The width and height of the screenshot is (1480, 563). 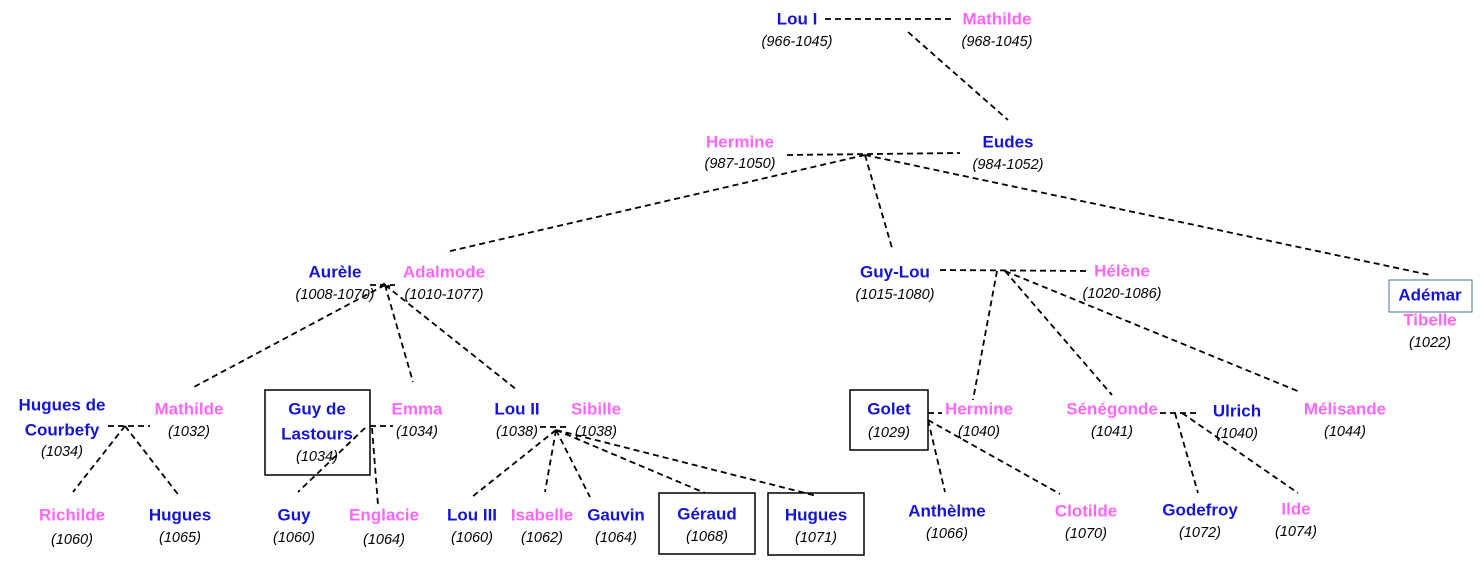 I want to click on person-name: Hugues de, so click(x=62, y=404).